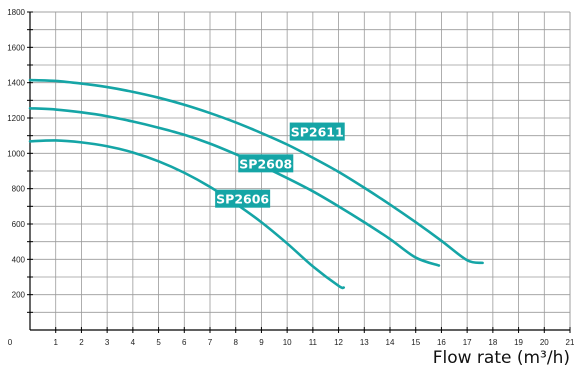  What do you see at coordinates (287, 342) in the screenshot?
I see `x-tick-label: 10` at bounding box center [287, 342].